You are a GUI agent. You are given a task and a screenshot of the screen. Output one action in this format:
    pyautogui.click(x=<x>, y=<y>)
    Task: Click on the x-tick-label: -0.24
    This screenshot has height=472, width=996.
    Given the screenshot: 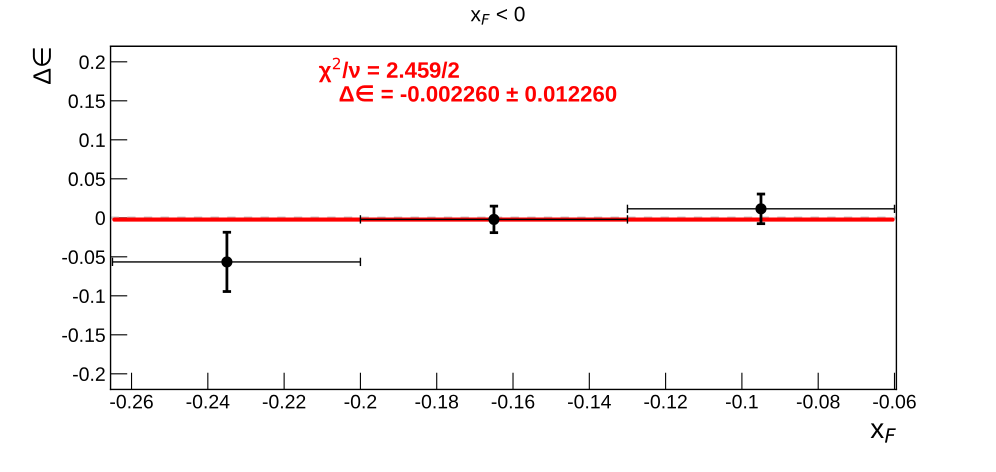 What is the action you would take?
    pyautogui.click(x=208, y=401)
    